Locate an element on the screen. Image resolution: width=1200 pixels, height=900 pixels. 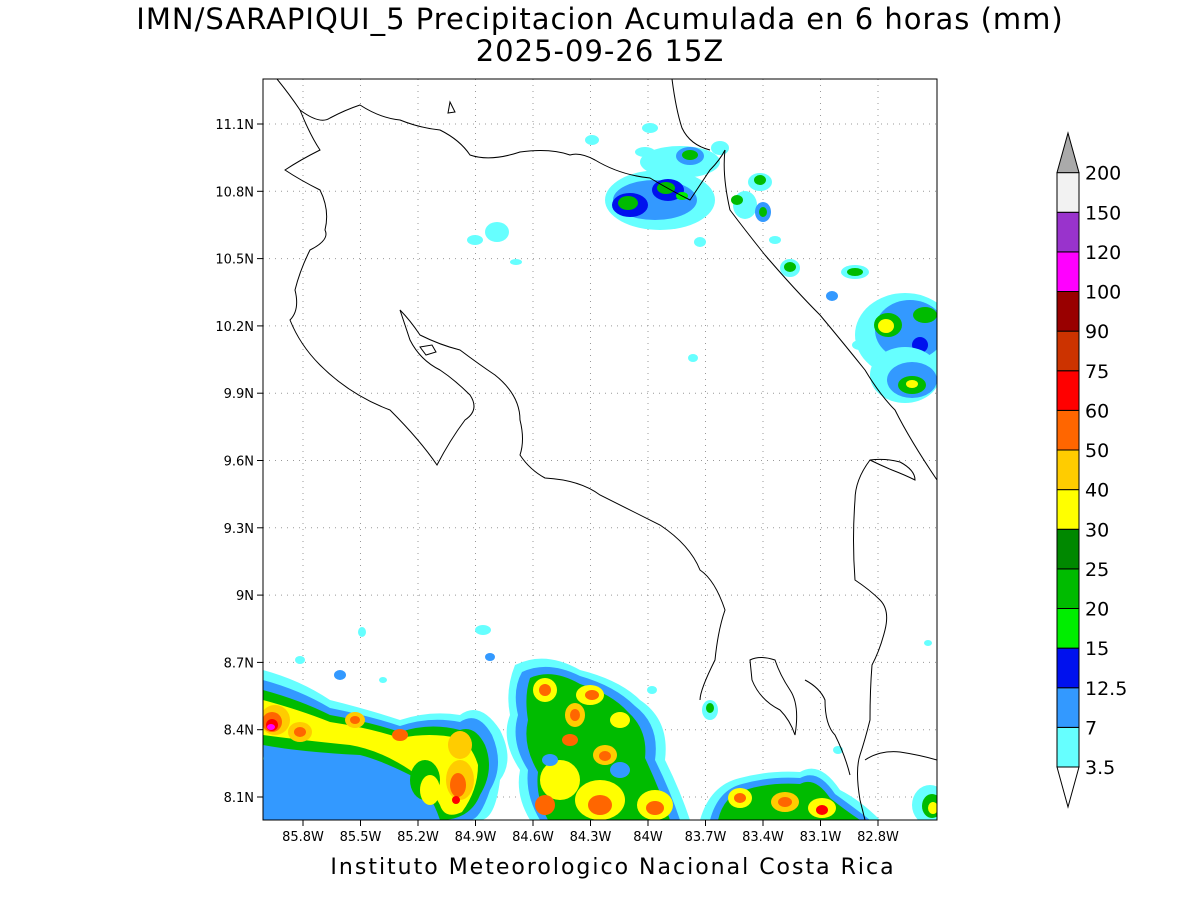
colorbar-label: 150 is located at coordinates (1103, 213).